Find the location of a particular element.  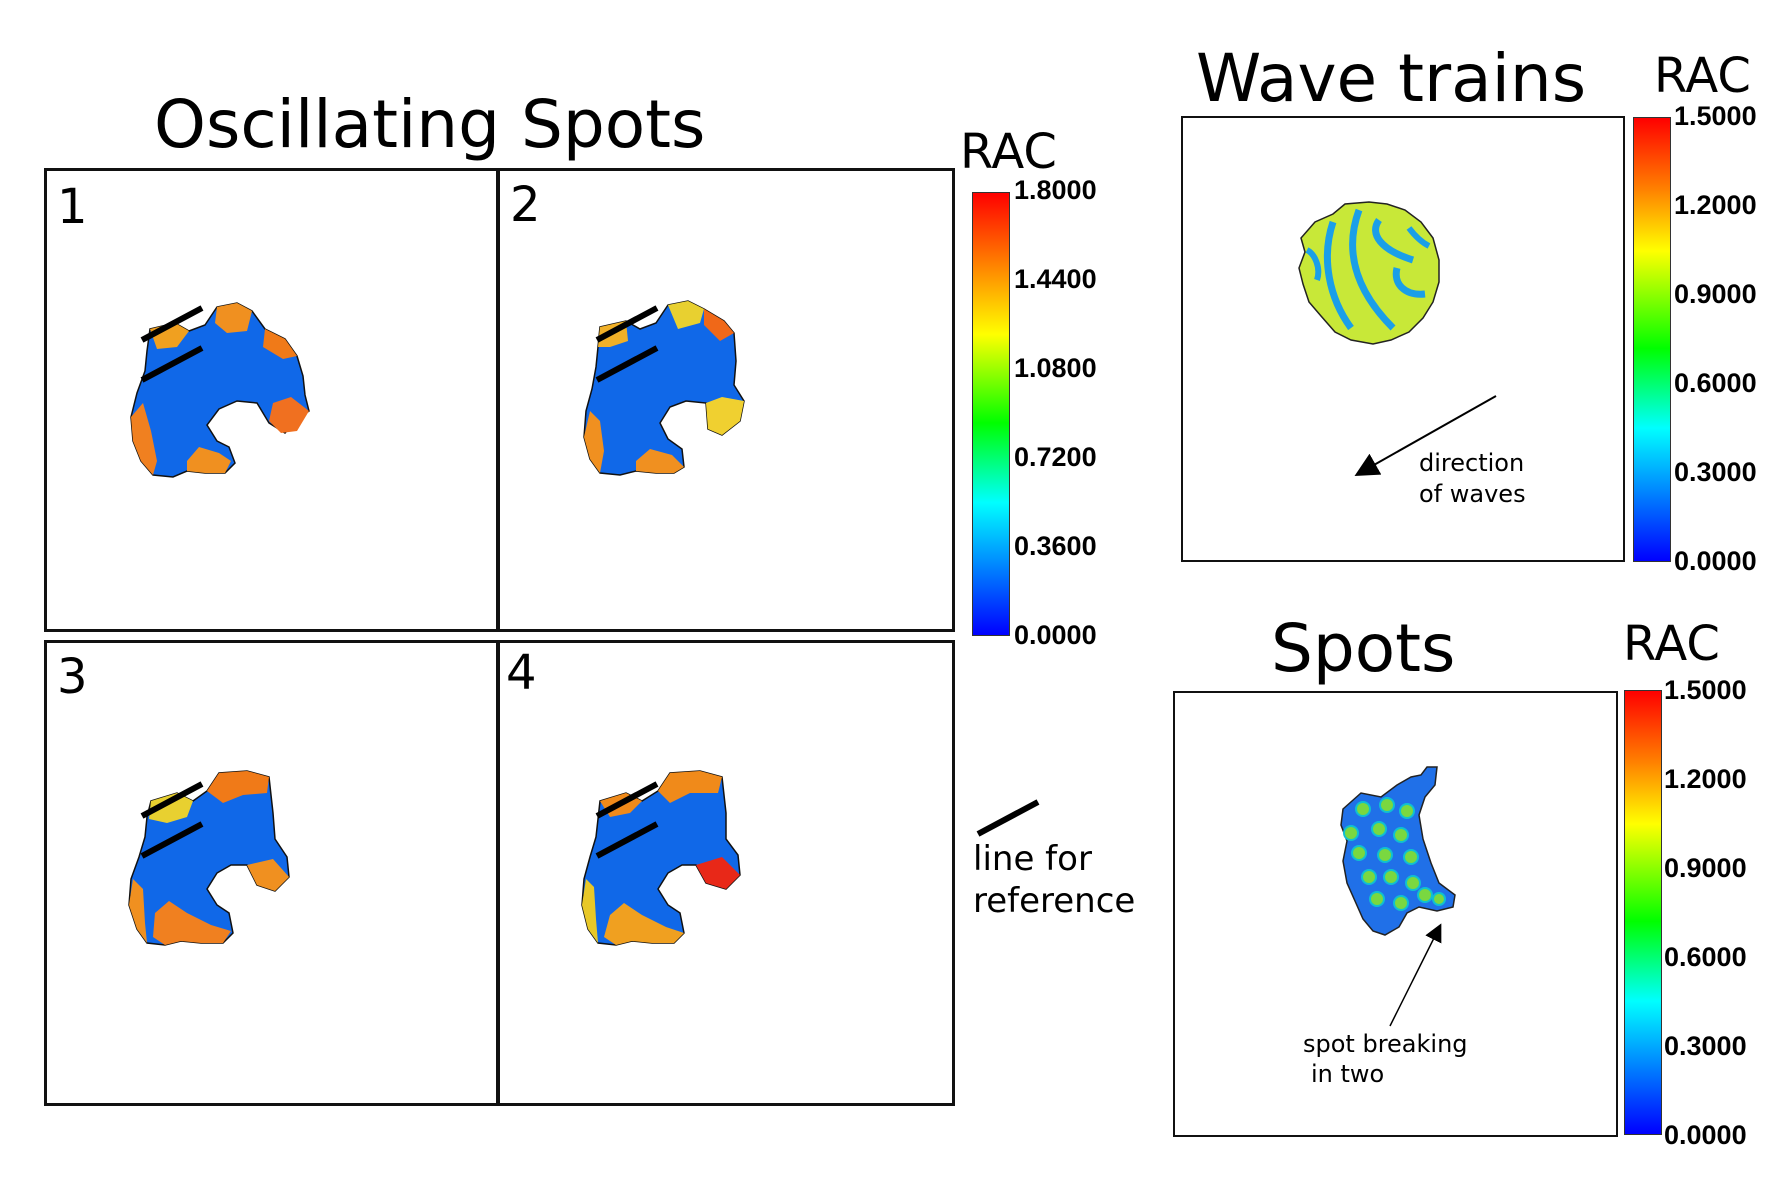

oscillating-spots-title: Oscillating Spots is located at coordinates (430, 124).